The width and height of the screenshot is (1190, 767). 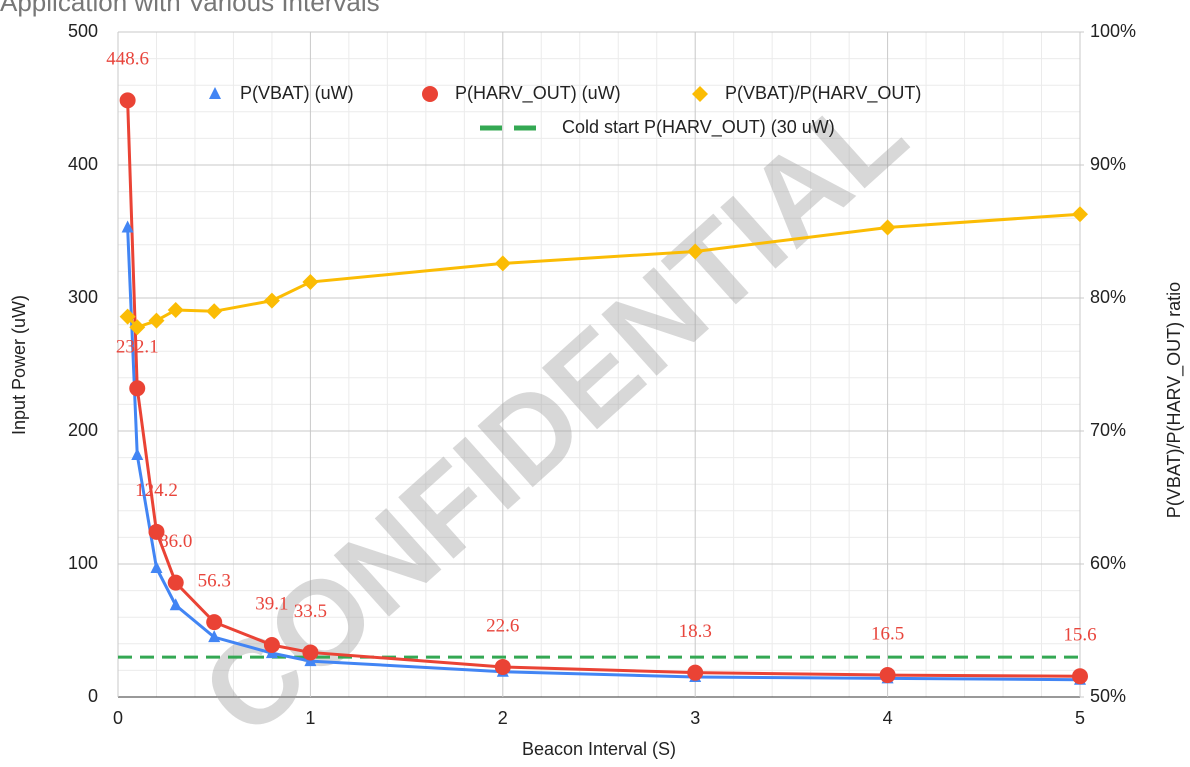 I want to click on x-tick-label: 1, so click(x=310, y=718).